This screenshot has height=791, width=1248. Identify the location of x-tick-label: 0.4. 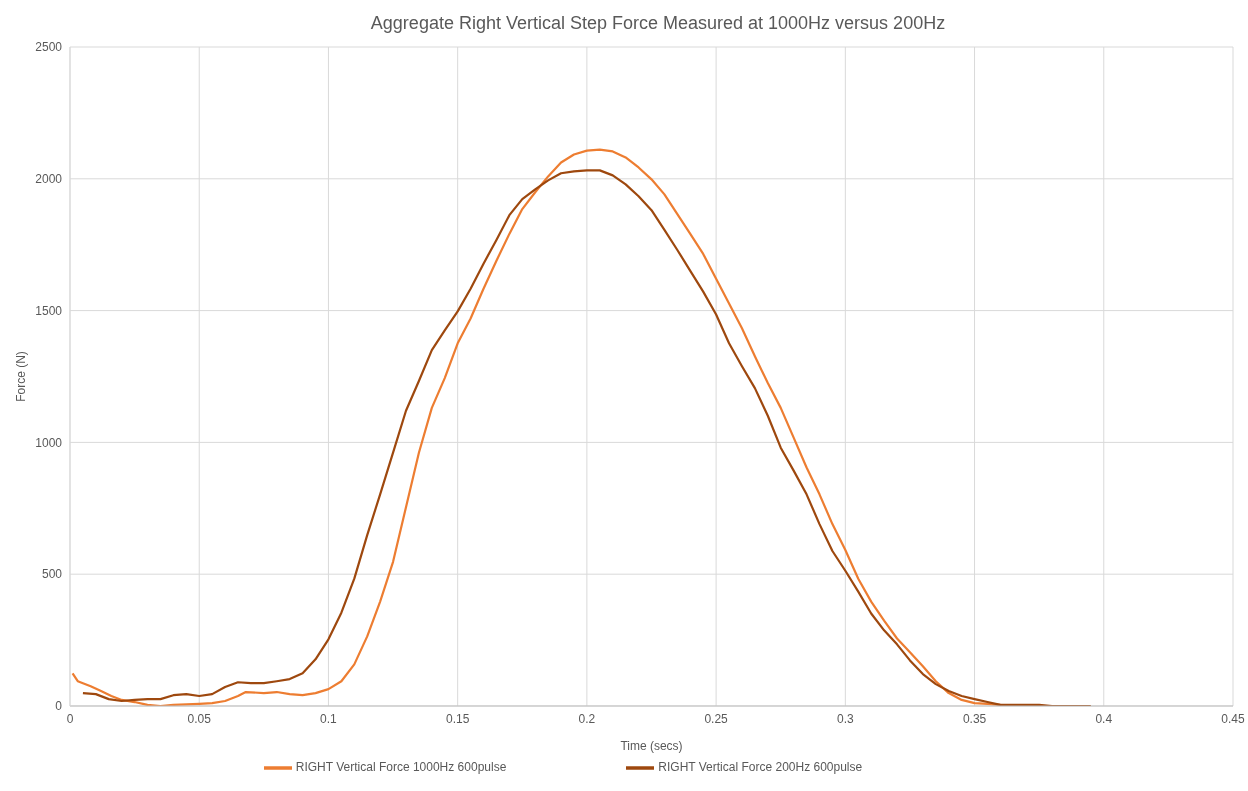
(1104, 718).